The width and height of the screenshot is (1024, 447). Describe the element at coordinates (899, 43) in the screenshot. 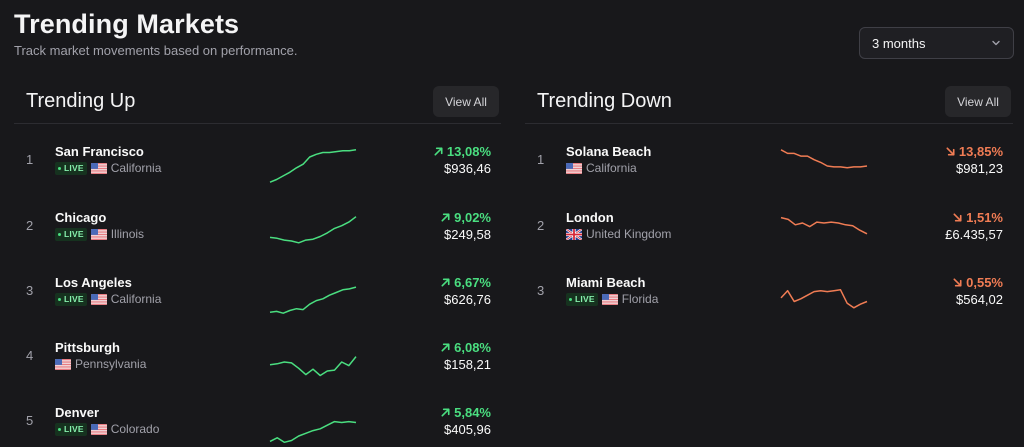

I see `period-select-value: 3 months` at that location.